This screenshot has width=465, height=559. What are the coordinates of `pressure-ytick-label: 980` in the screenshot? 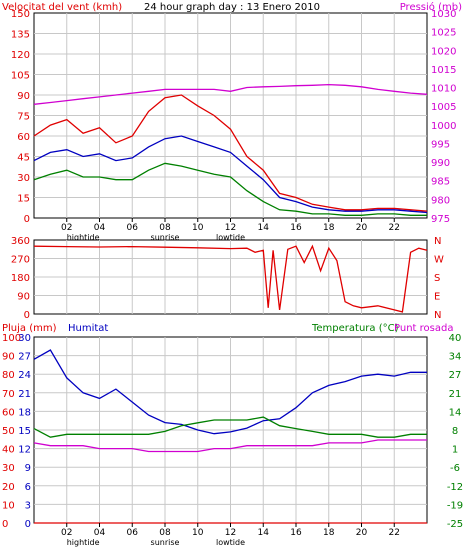 It's located at (440, 200).